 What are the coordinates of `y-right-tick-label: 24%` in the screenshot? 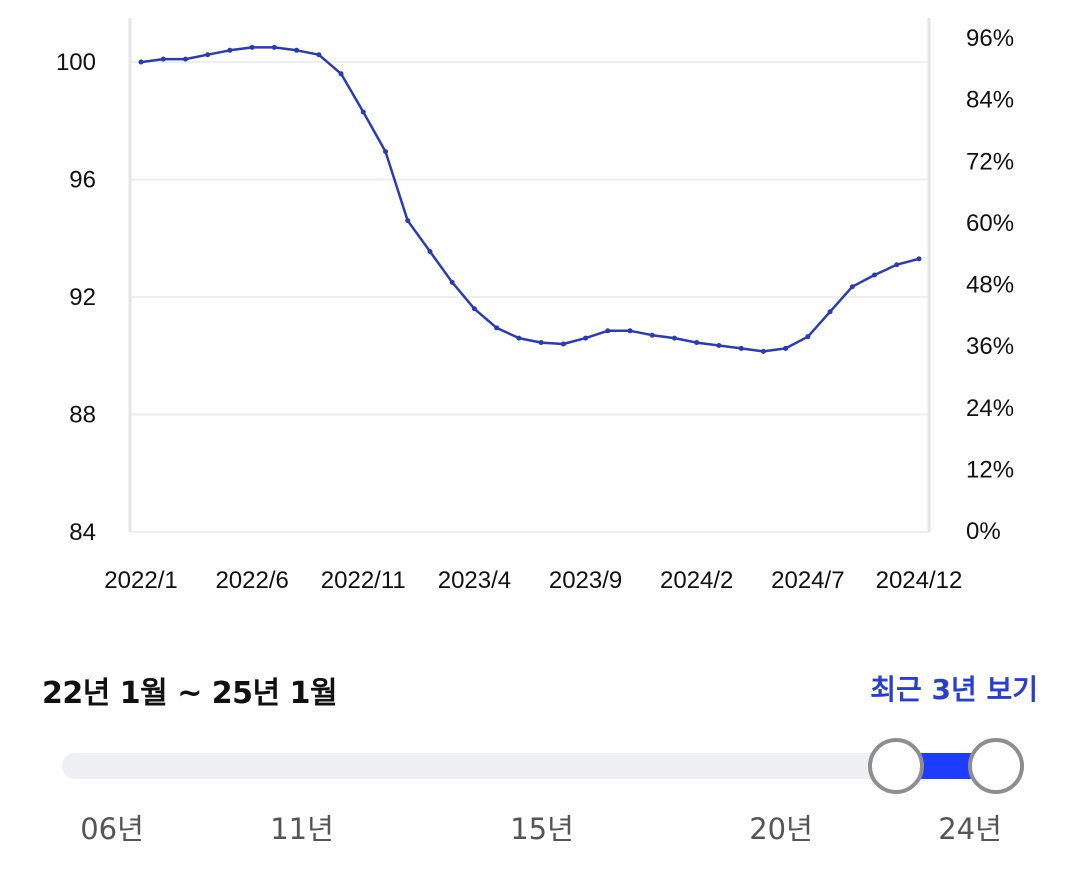 It's located at (990, 408).